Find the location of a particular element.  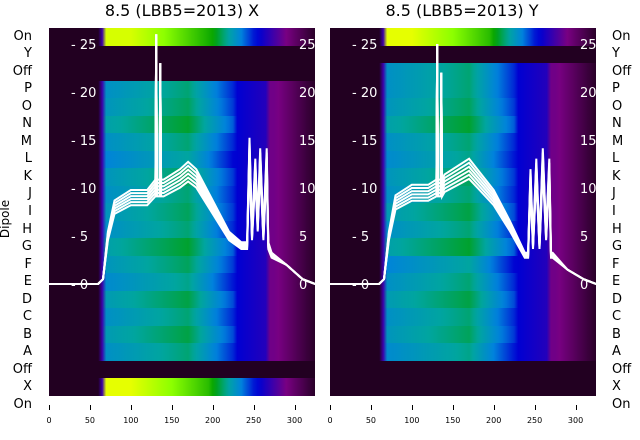

y-axis-label: Dipole is located at coordinates (6, 219).